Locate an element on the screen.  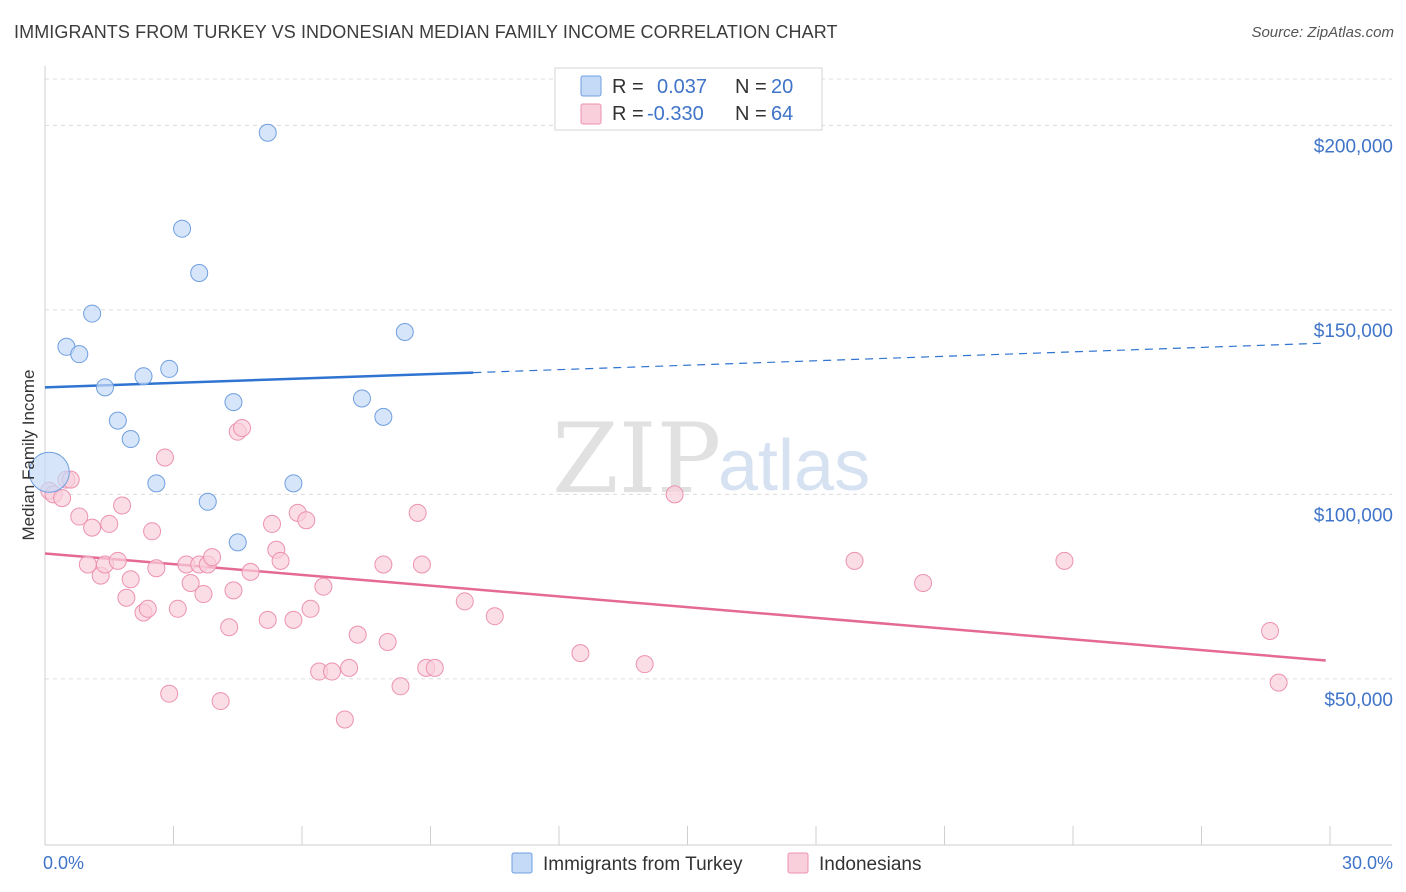
legend-n-value-2: 64 is located at coordinates (782, 114).